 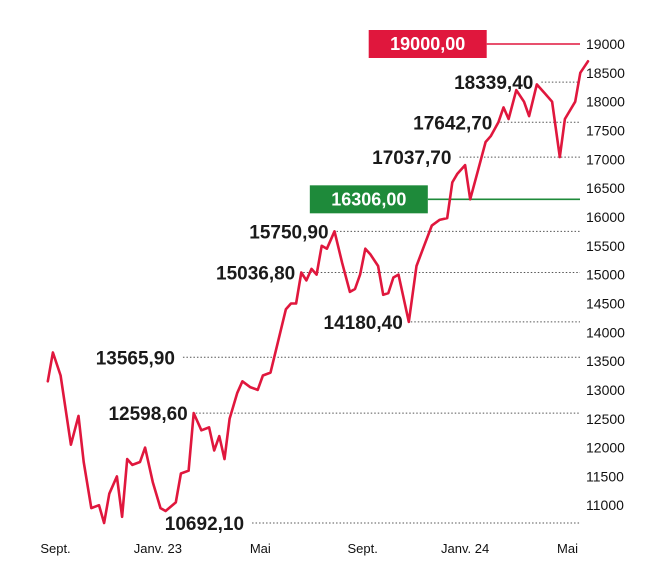 I want to click on value-annotation-label: 13565,90, so click(x=135, y=358).